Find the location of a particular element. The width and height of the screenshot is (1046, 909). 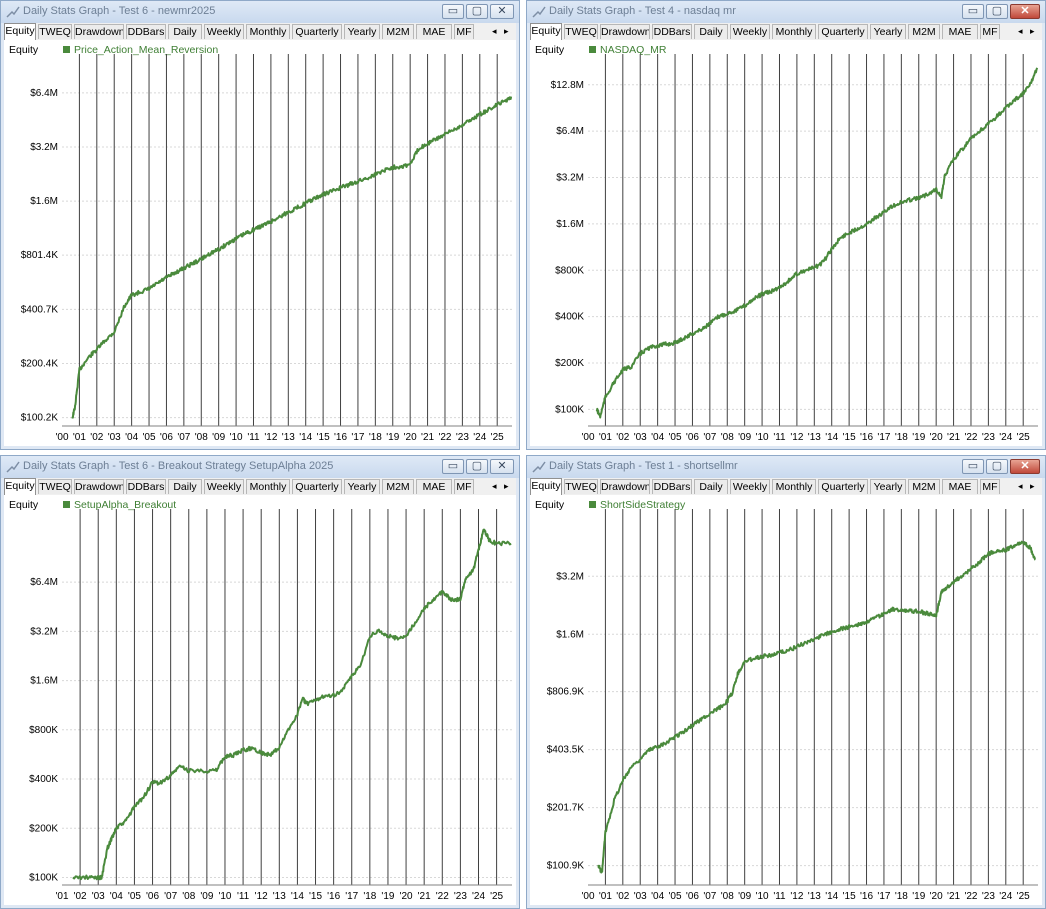

y-tick-label: $100.9K is located at coordinates (566, 866).